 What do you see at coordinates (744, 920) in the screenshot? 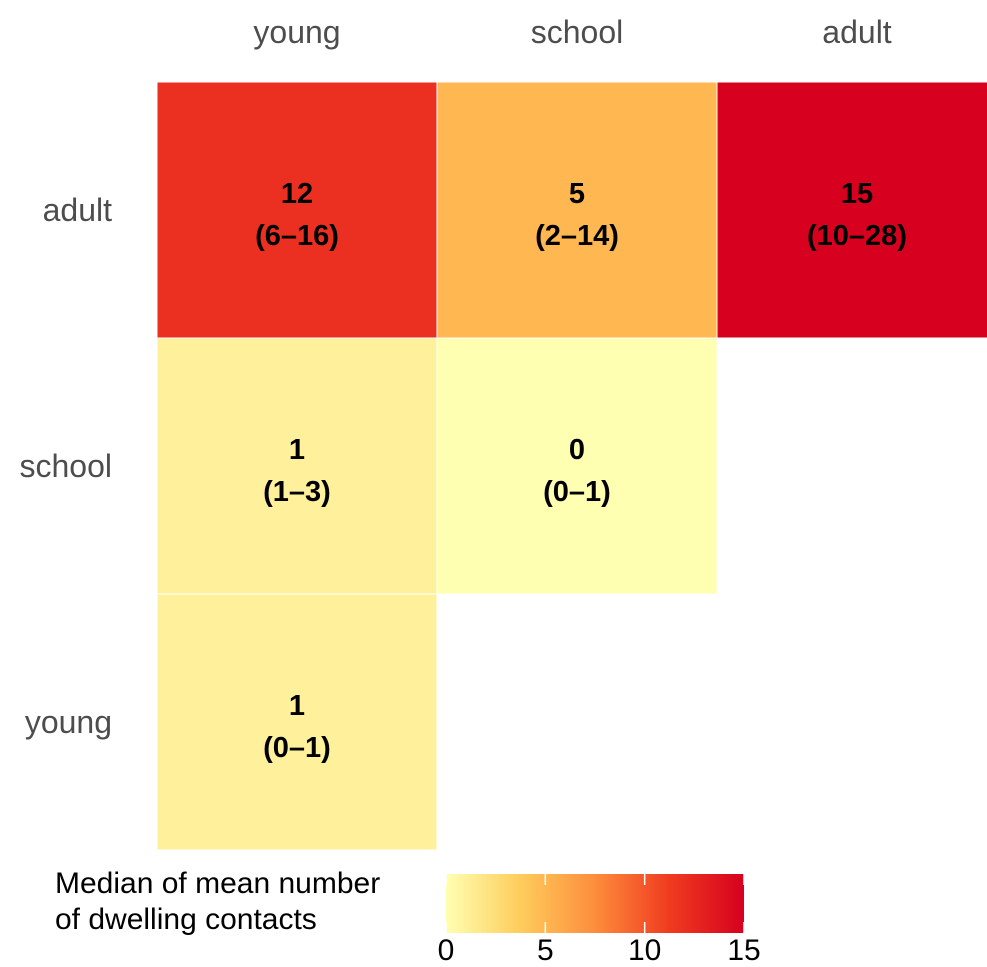
I see `legend-tick-15: 15` at bounding box center [744, 920].